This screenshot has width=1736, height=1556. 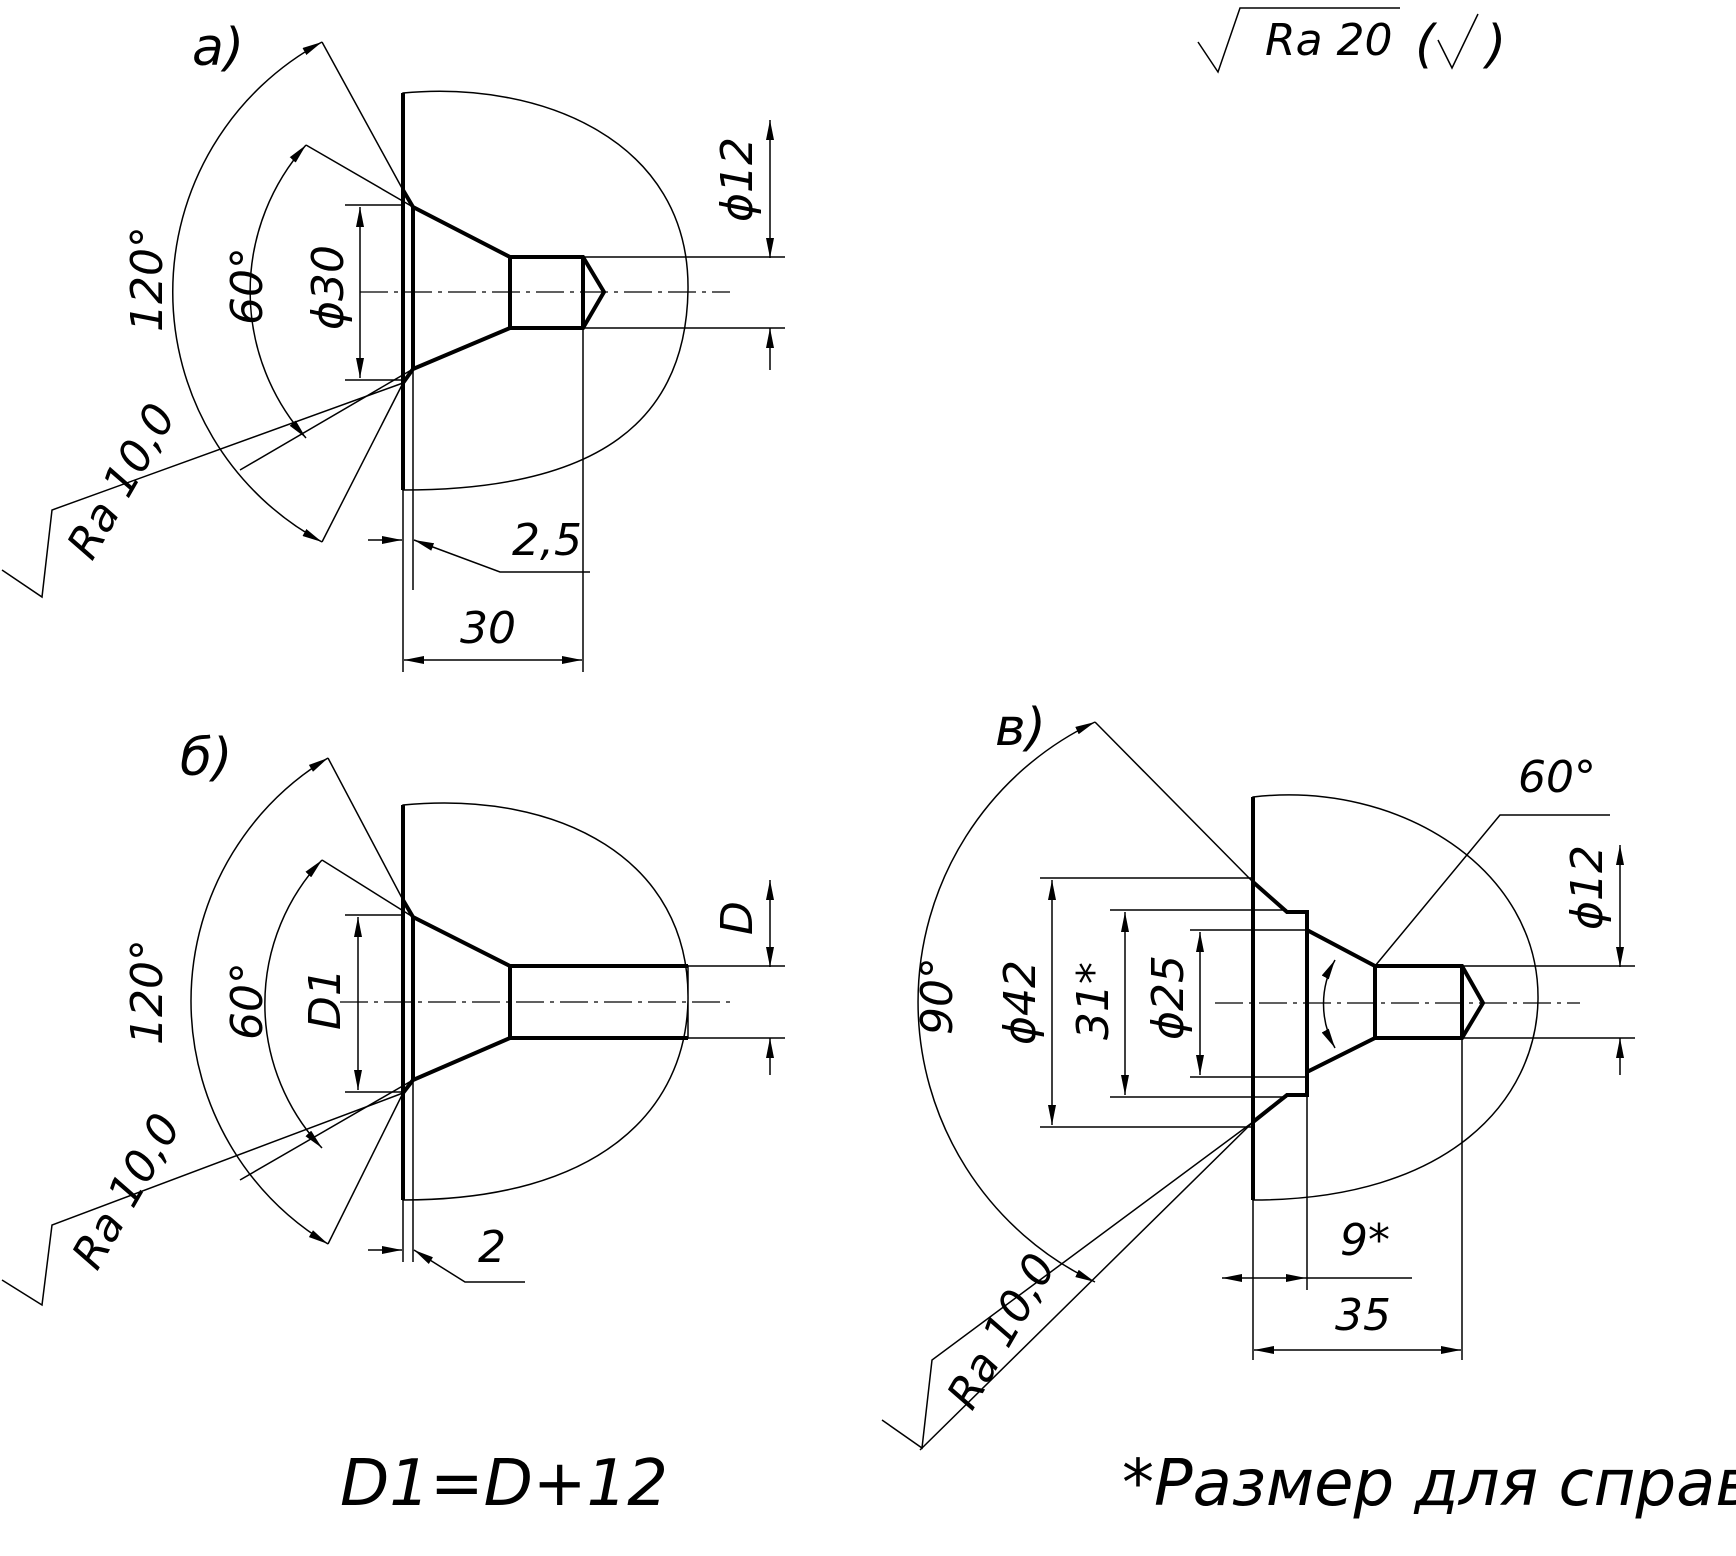 I want to click on roughness-check-small-icon, so click(x=1458, y=41).